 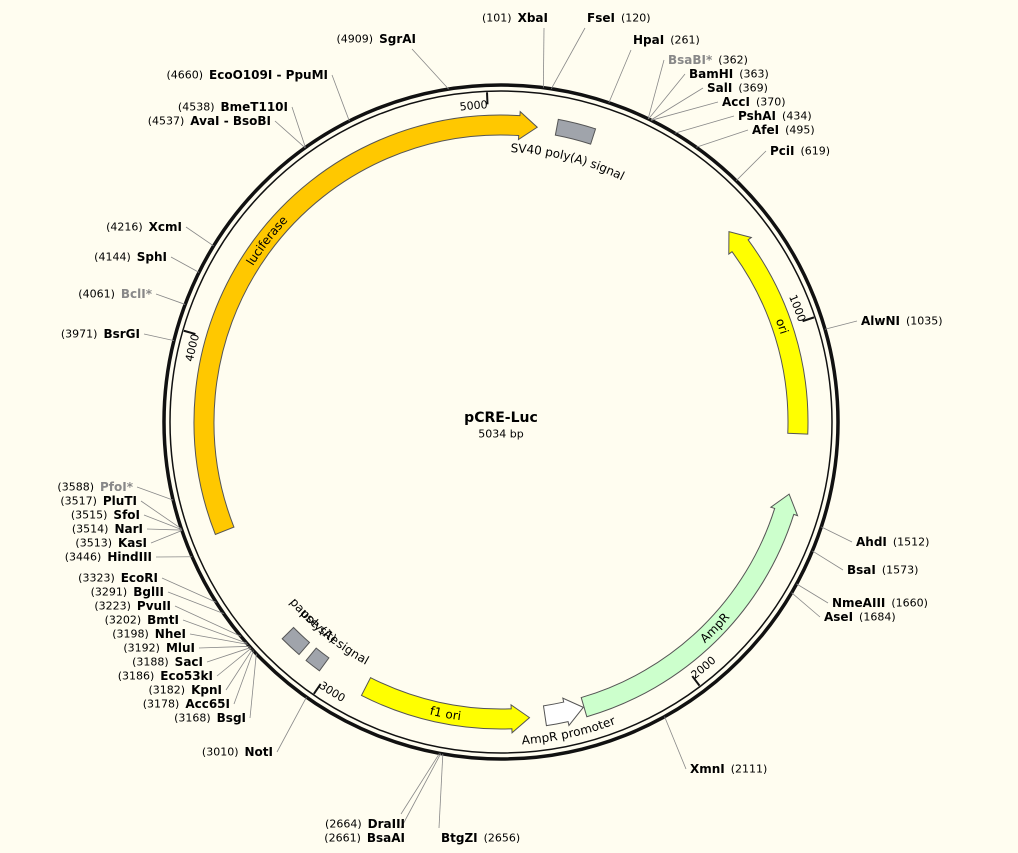 I want to click on site-name: Eco53kI, so click(x=186, y=676).